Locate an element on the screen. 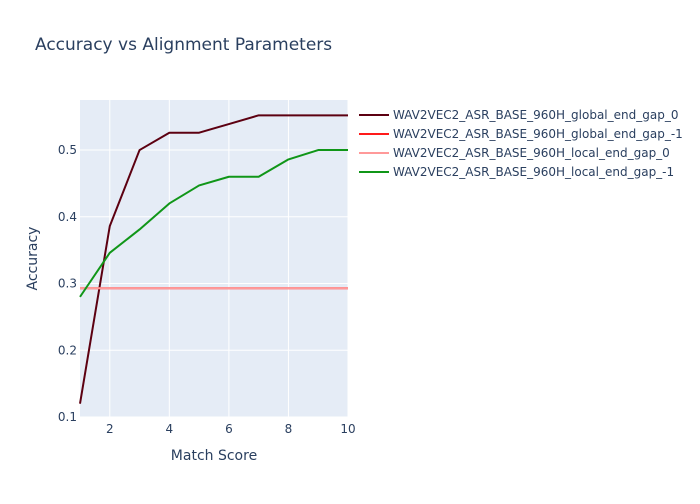 This screenshot has width=700, height=504. x-tick-label: 4 is located at coordinates (170, 429).